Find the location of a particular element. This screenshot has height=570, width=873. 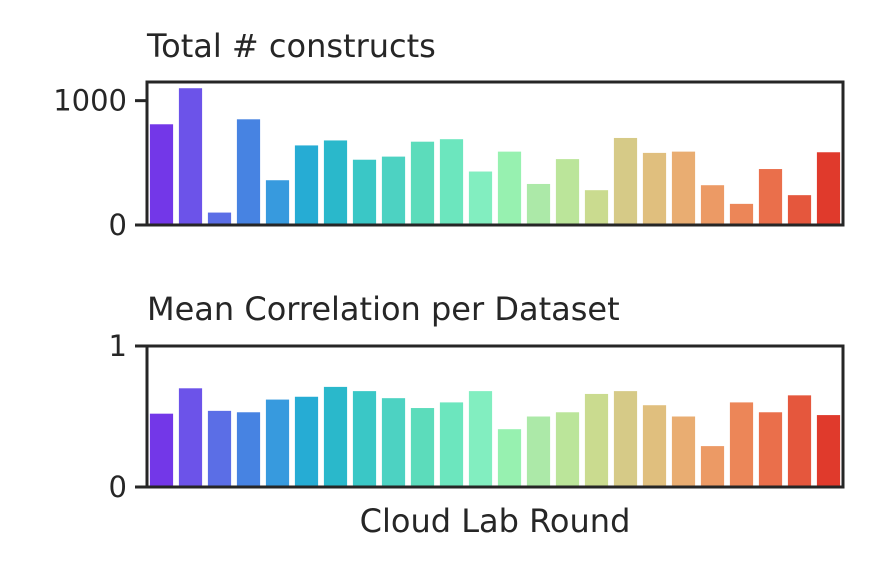

chart-title-mean-correlation: Mean Correlation per Dataset is located at coordinates (383, 309).